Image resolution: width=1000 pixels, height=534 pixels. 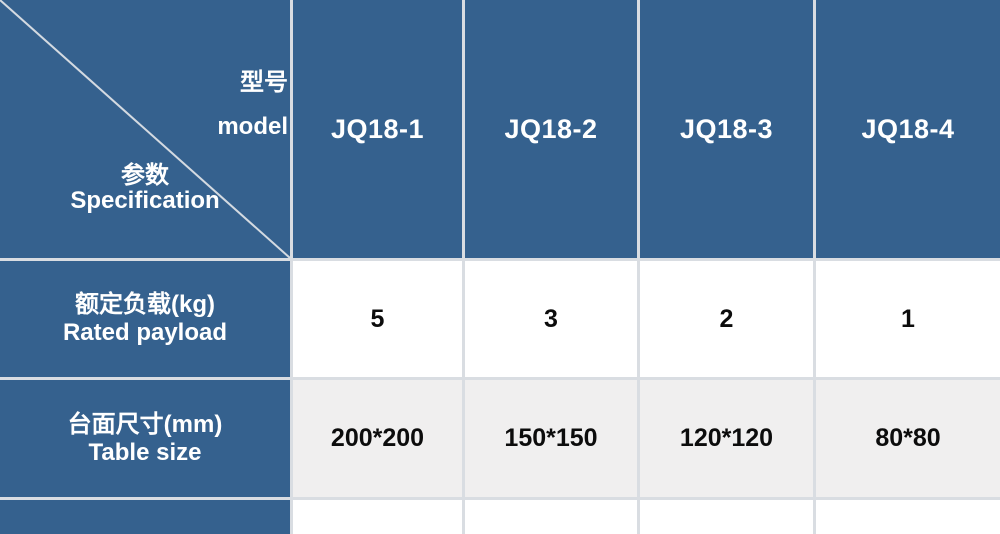 What do you see at coordinates (908, 129) in the screenshot?
I see `column-header-jq18-4: JQ18-4` at bounding box center [908, 129].